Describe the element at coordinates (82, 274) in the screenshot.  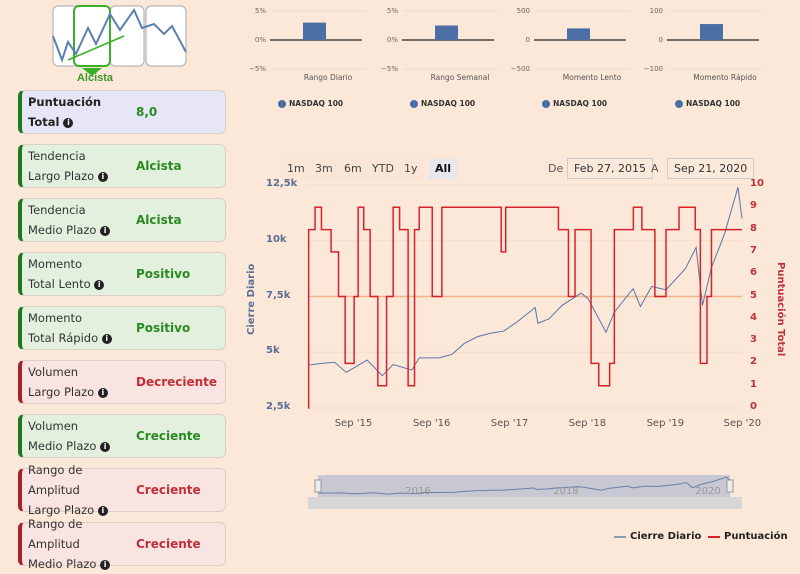
I see `indicator-label: Momento Total Lento i` at that location.